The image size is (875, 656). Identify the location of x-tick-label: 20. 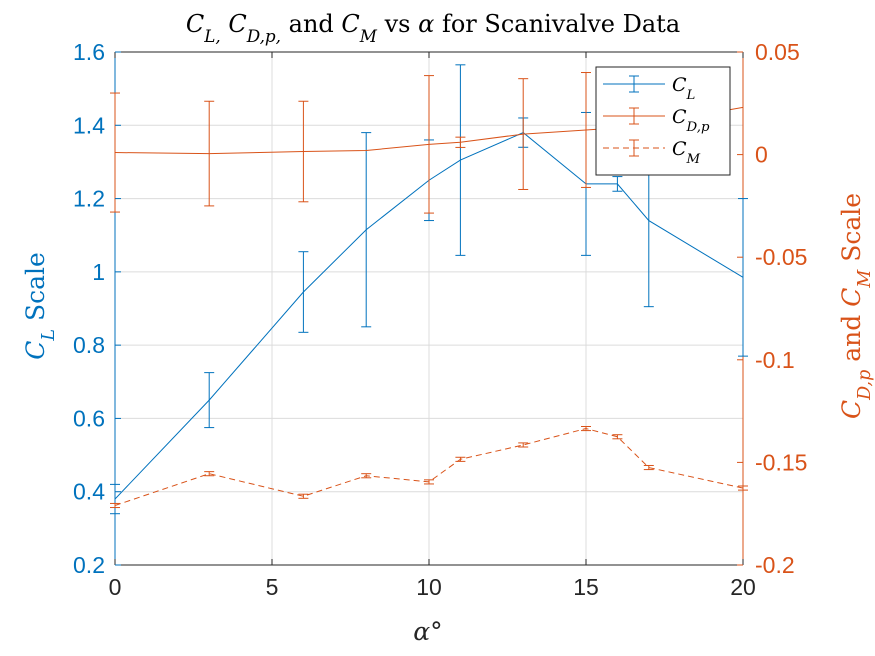
(743, 587).